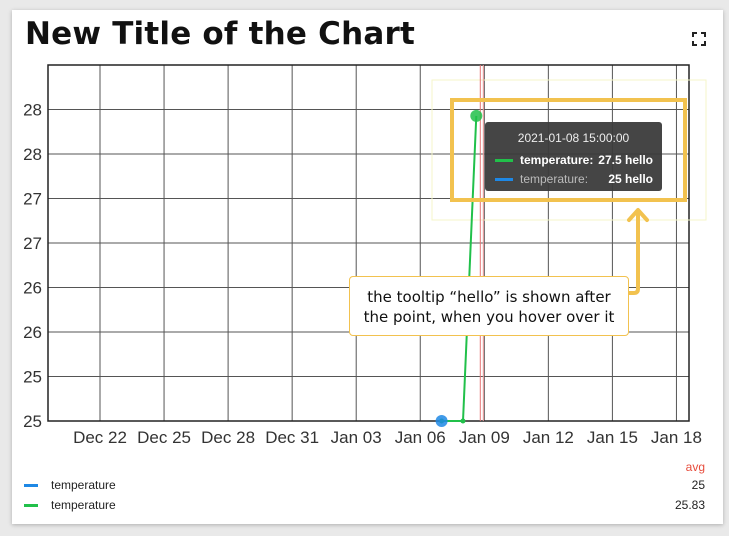 The image size is (729, 536). Describe the element at coordinates (695, 467) in the screenshot. I see `legend-header-avg: avg` at that location.